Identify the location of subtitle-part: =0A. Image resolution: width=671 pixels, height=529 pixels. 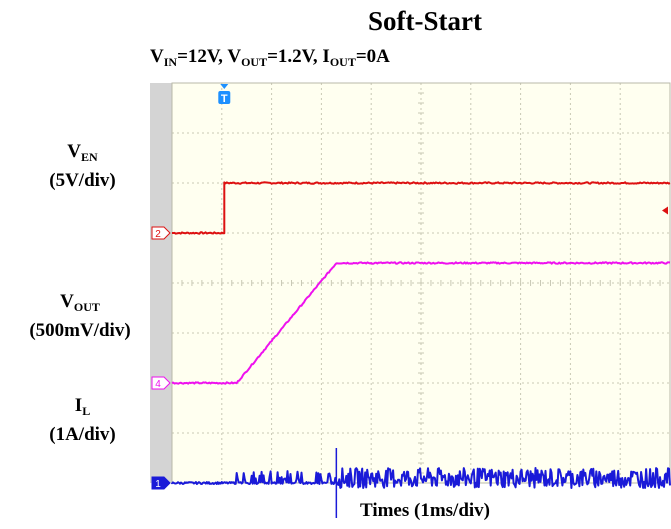
(372, 56).